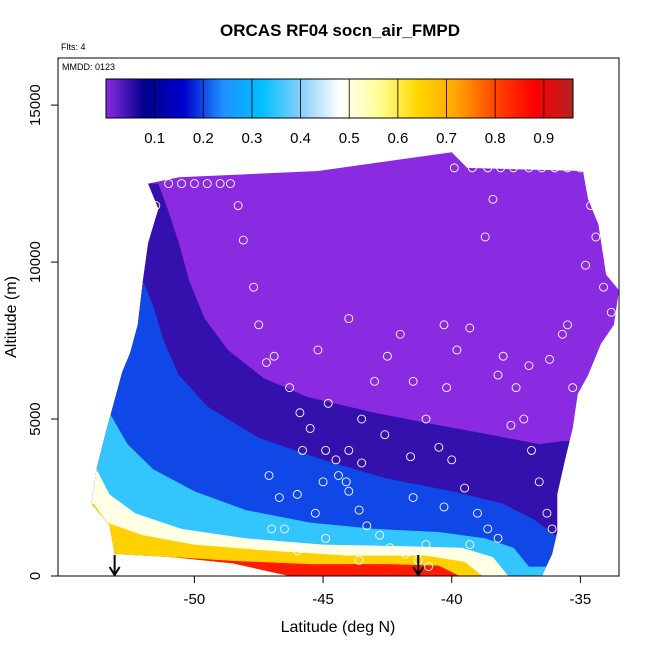  I want to click on colorbar-tick-label: 0.2, so click(203, 138).